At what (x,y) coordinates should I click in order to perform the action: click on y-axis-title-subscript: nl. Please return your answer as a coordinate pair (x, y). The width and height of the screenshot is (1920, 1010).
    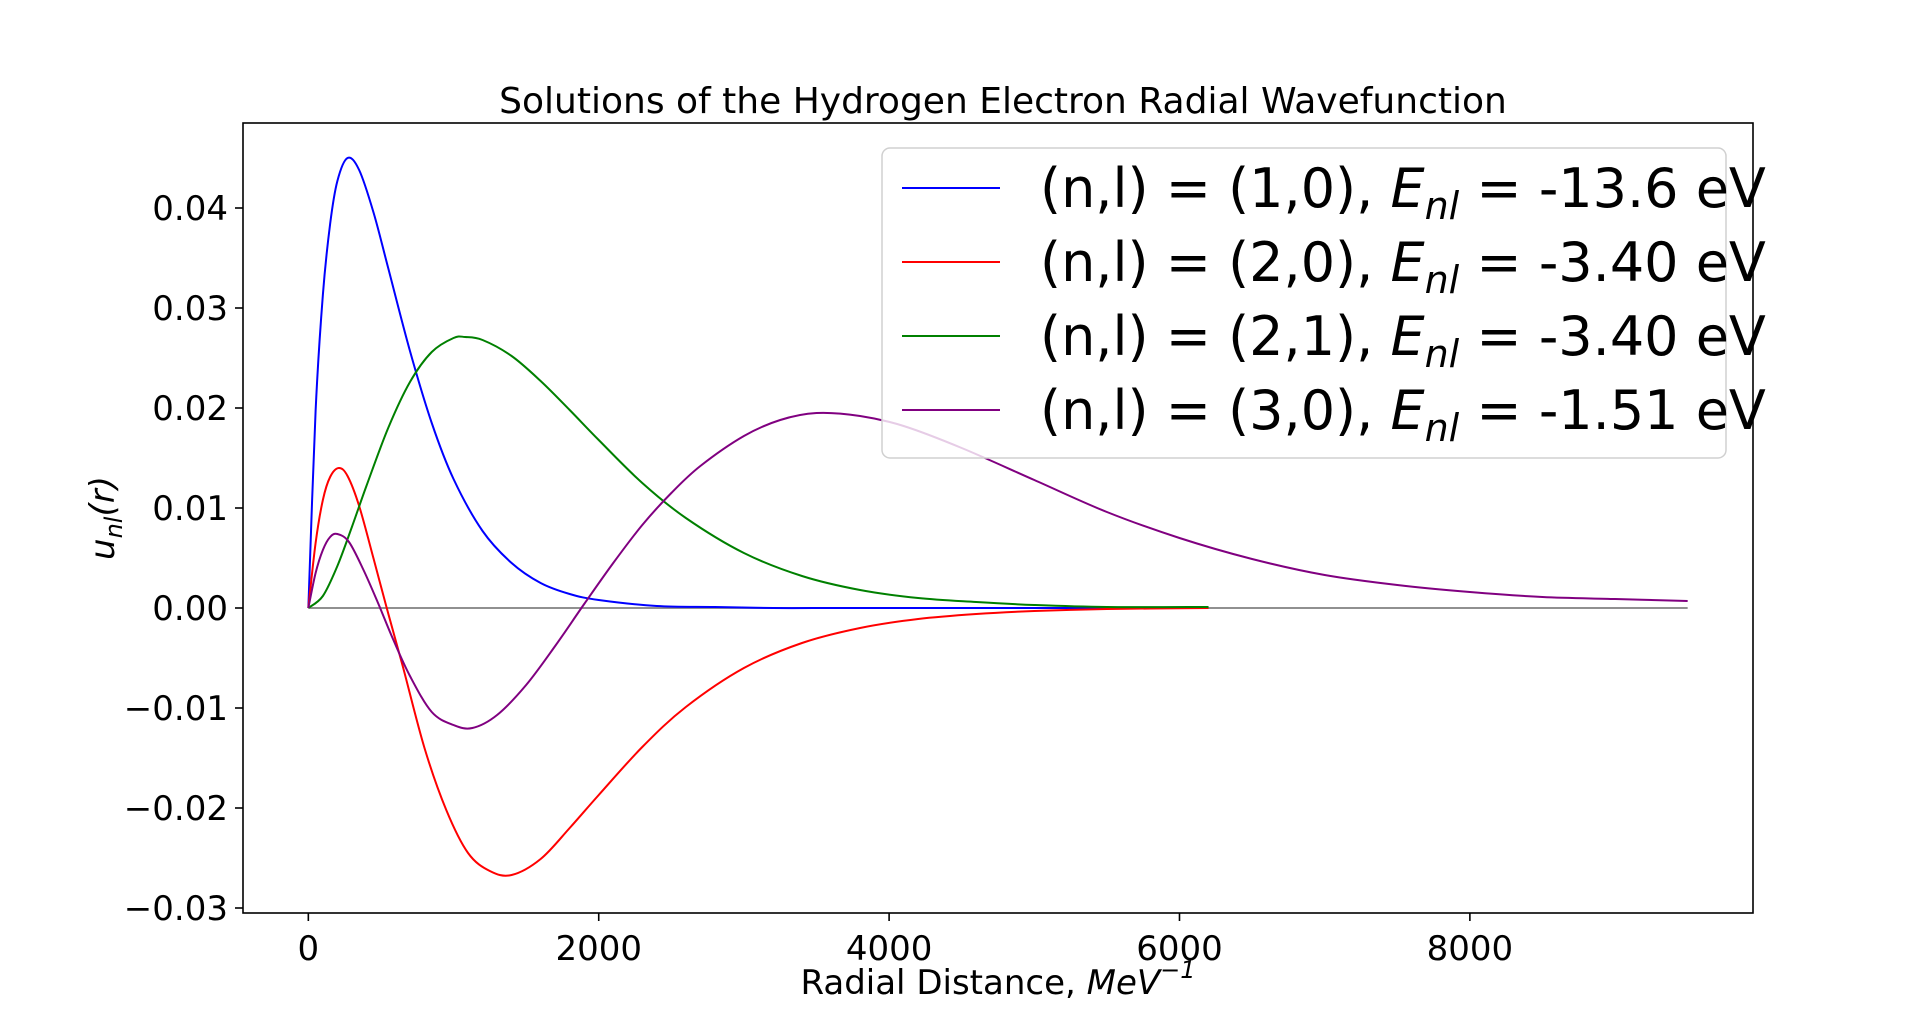
    Looking at the image, I should click on (114, 527).